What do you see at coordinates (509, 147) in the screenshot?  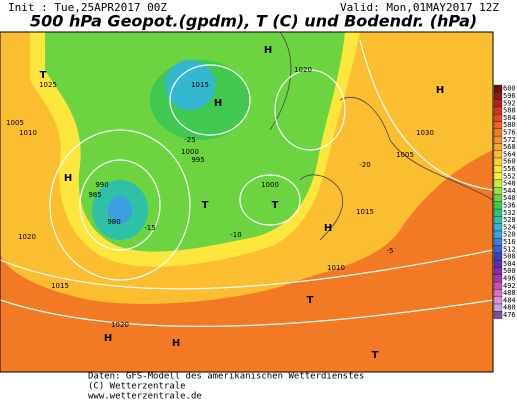 I see `colorbar-label: 568` at bounding box center [509, 147].